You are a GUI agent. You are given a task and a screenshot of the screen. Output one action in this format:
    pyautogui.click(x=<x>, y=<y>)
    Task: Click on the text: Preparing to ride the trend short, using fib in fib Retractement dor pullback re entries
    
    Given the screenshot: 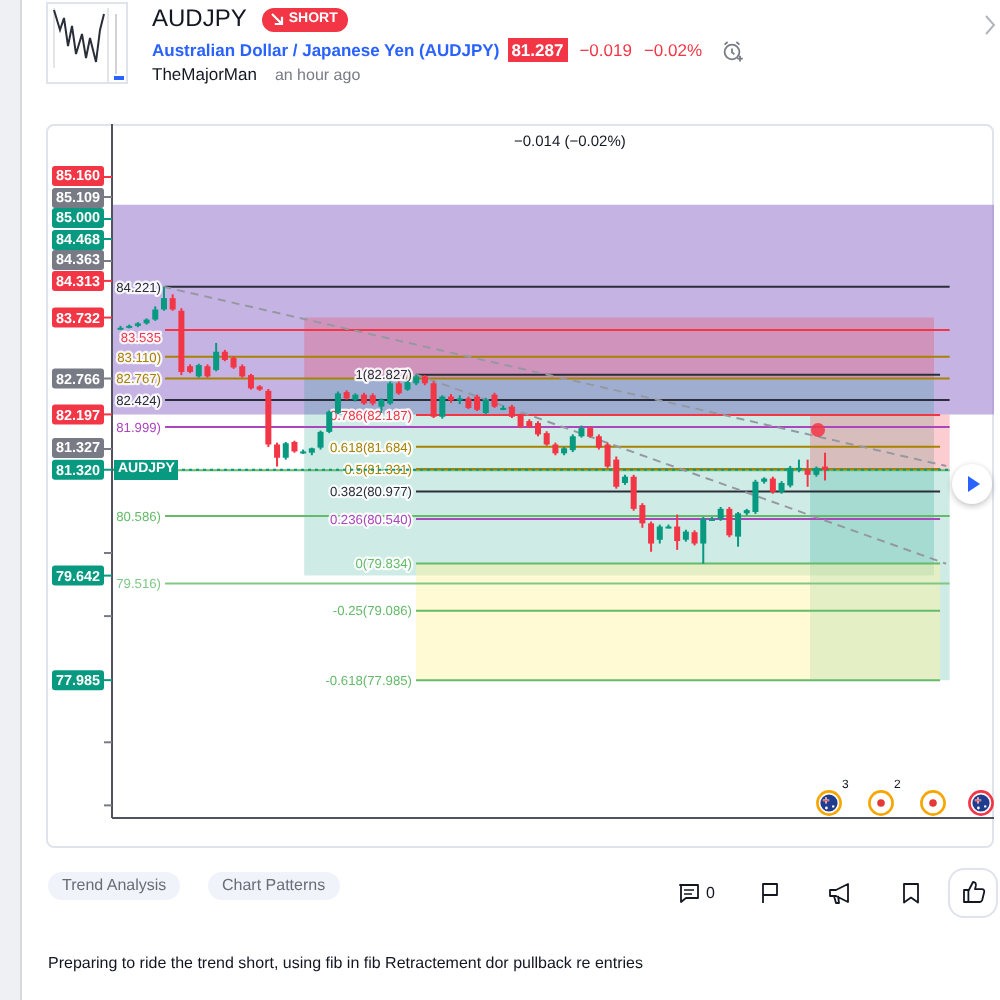 What is the action you would take?
    pyautogui.click(x=345, y=963)
    